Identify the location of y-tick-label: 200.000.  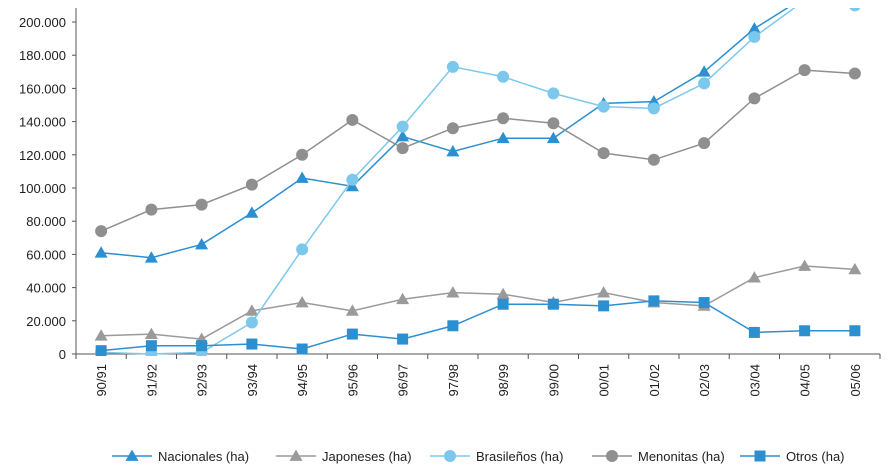
(42, 22).